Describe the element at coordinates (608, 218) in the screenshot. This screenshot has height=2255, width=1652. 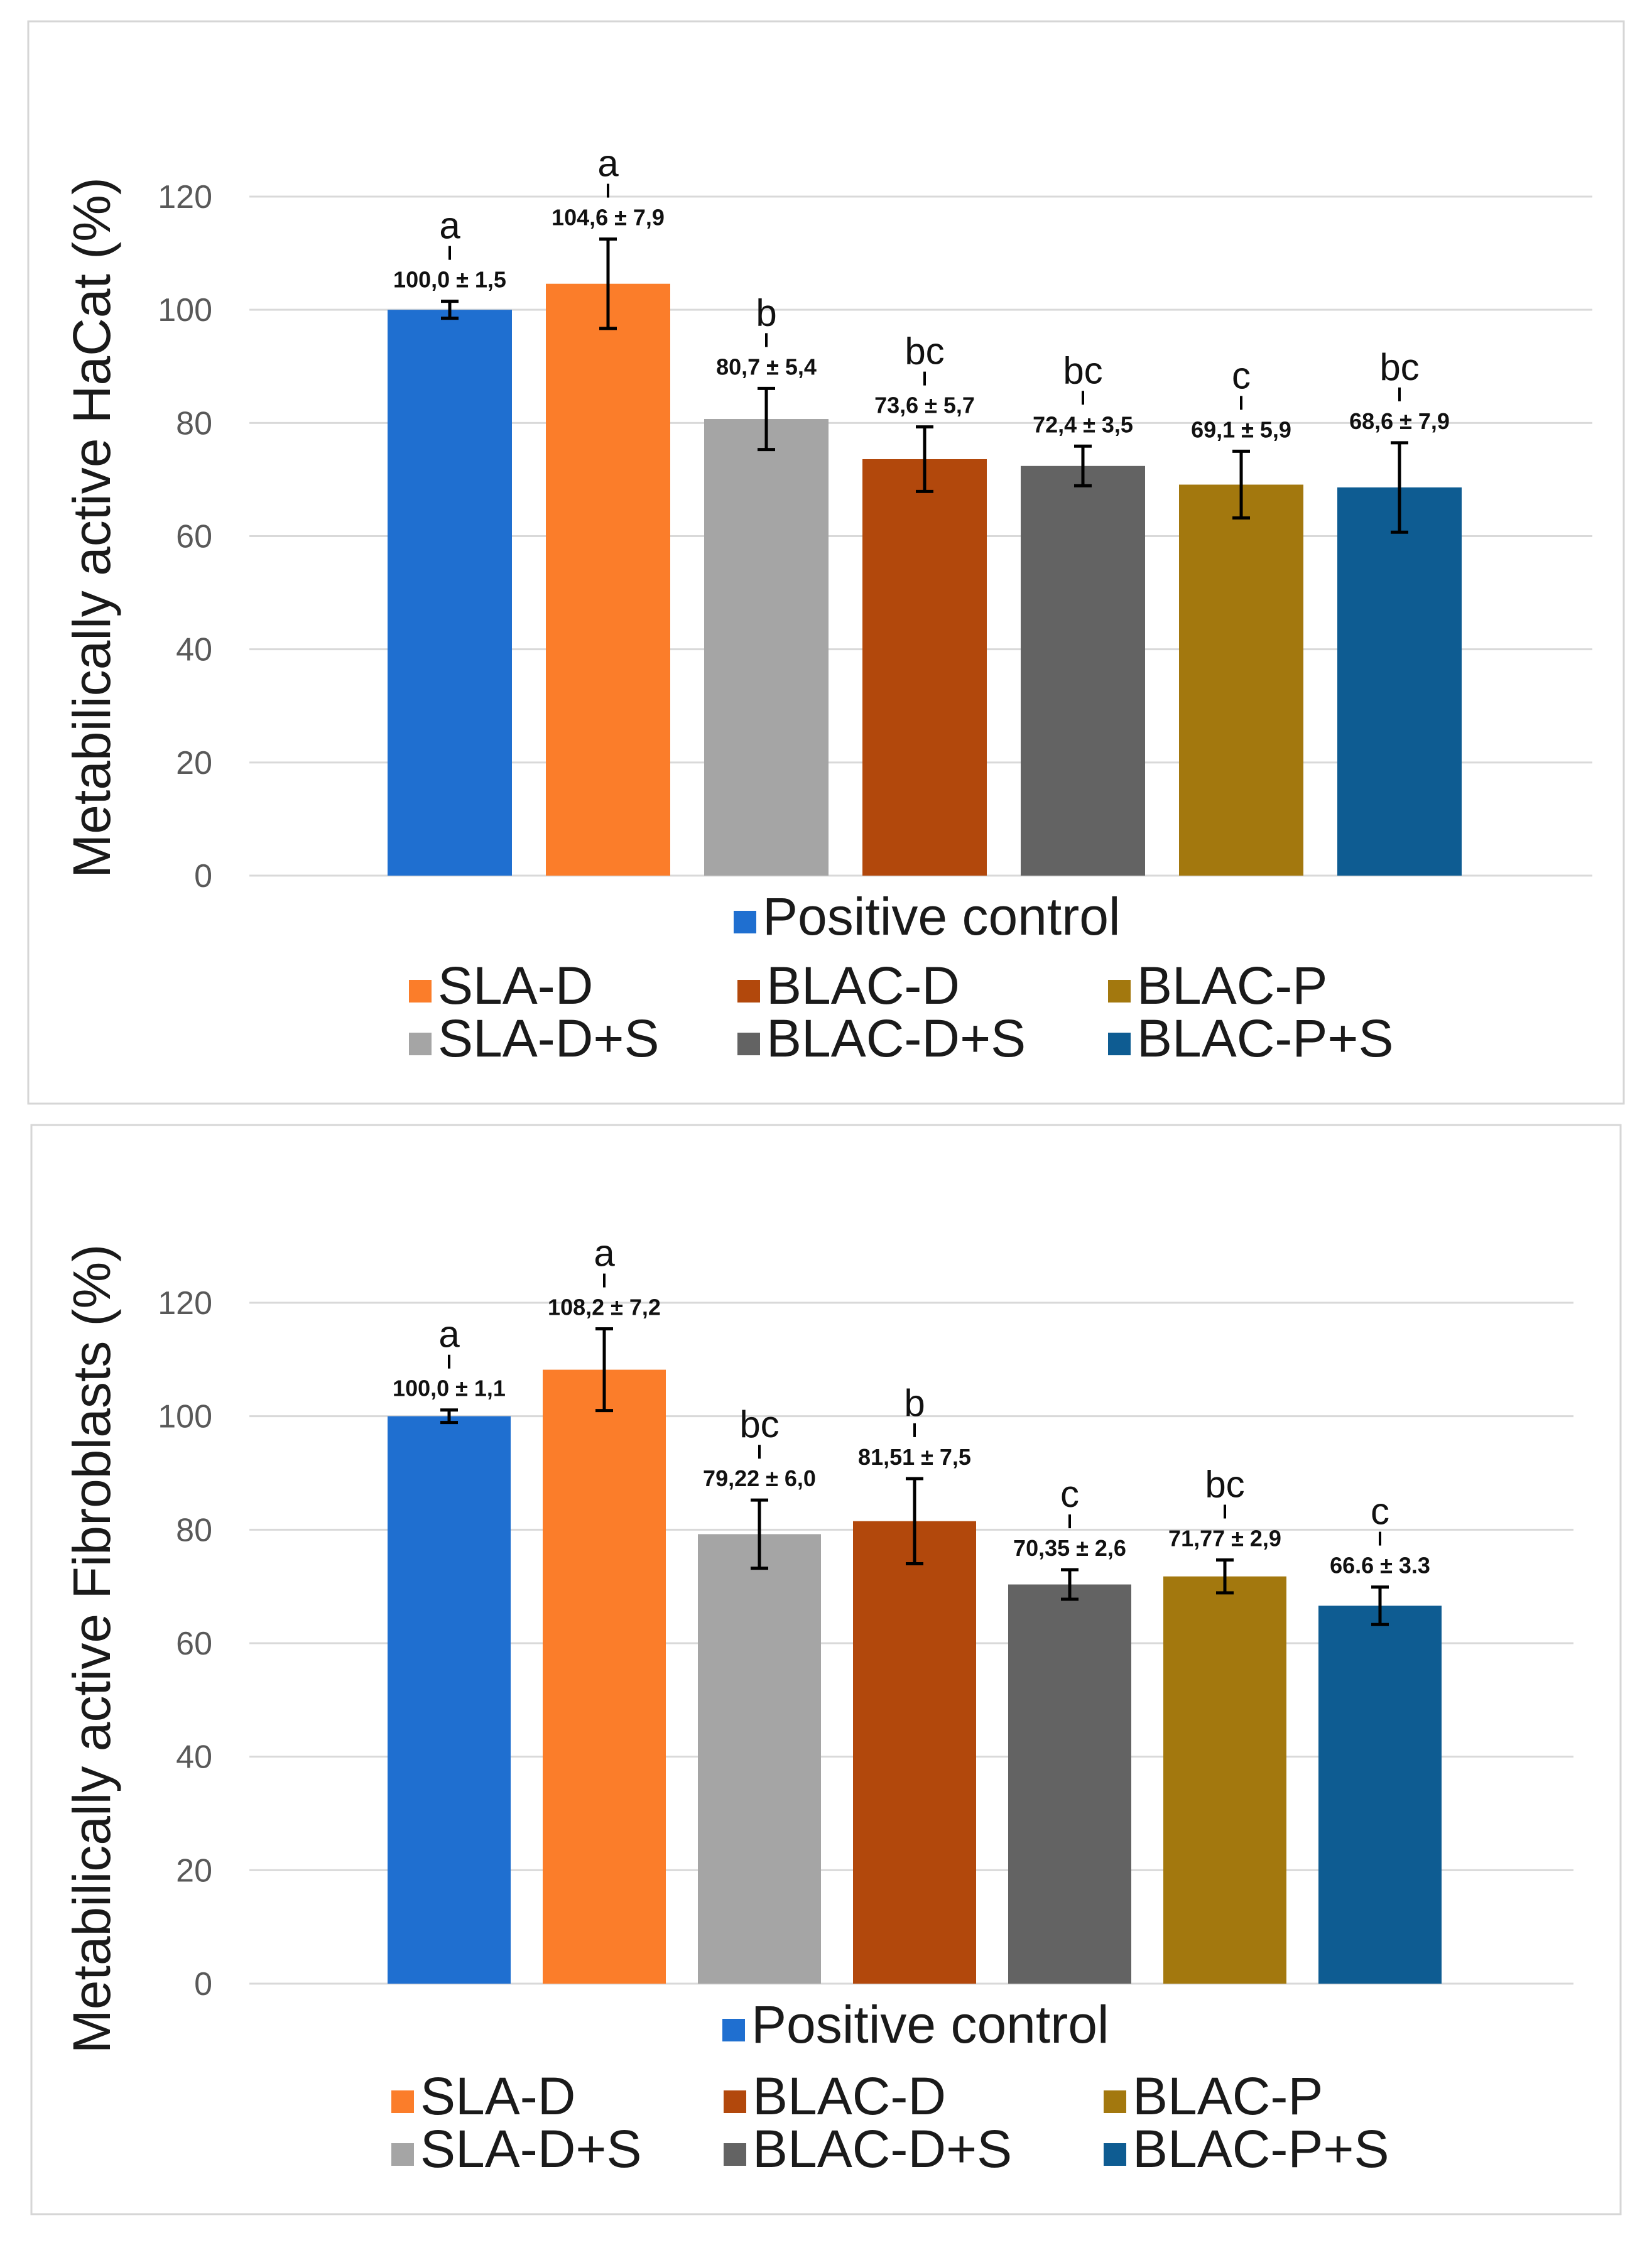
I see `value-label: 104,6 ± 7,9` at that location.